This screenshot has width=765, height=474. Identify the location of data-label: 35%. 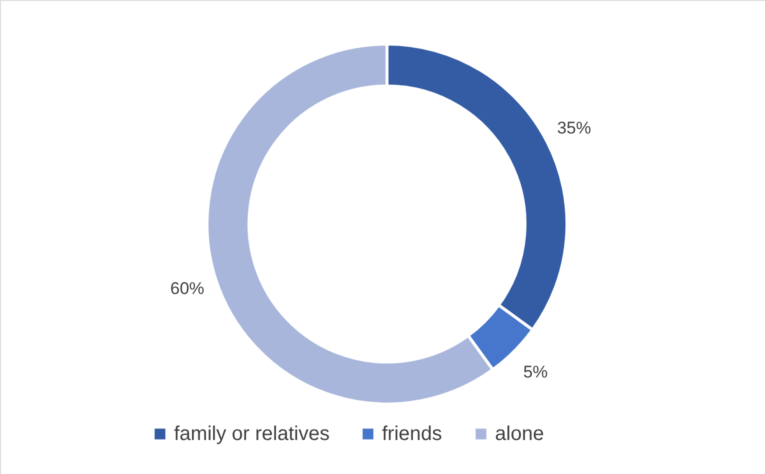
(574, 128).